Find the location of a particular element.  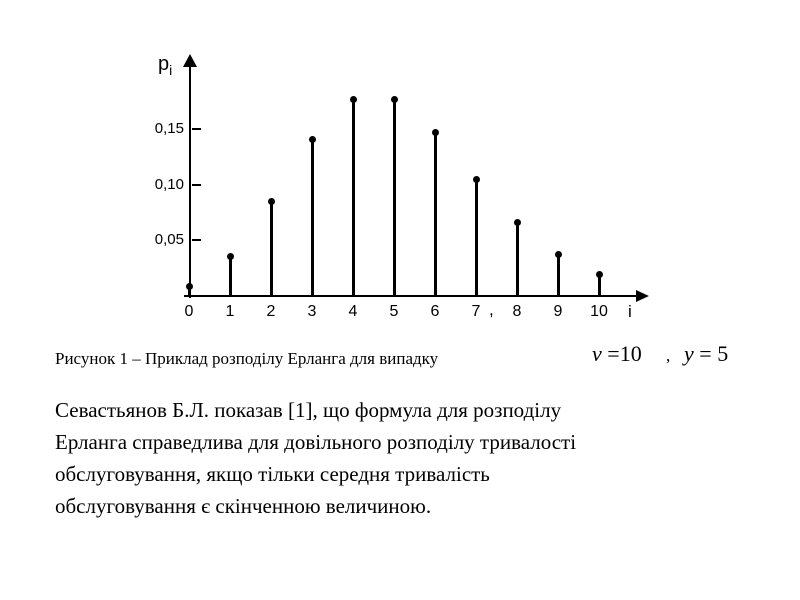

x-tick-label-6: 6 is located at coordinates (435, 311).